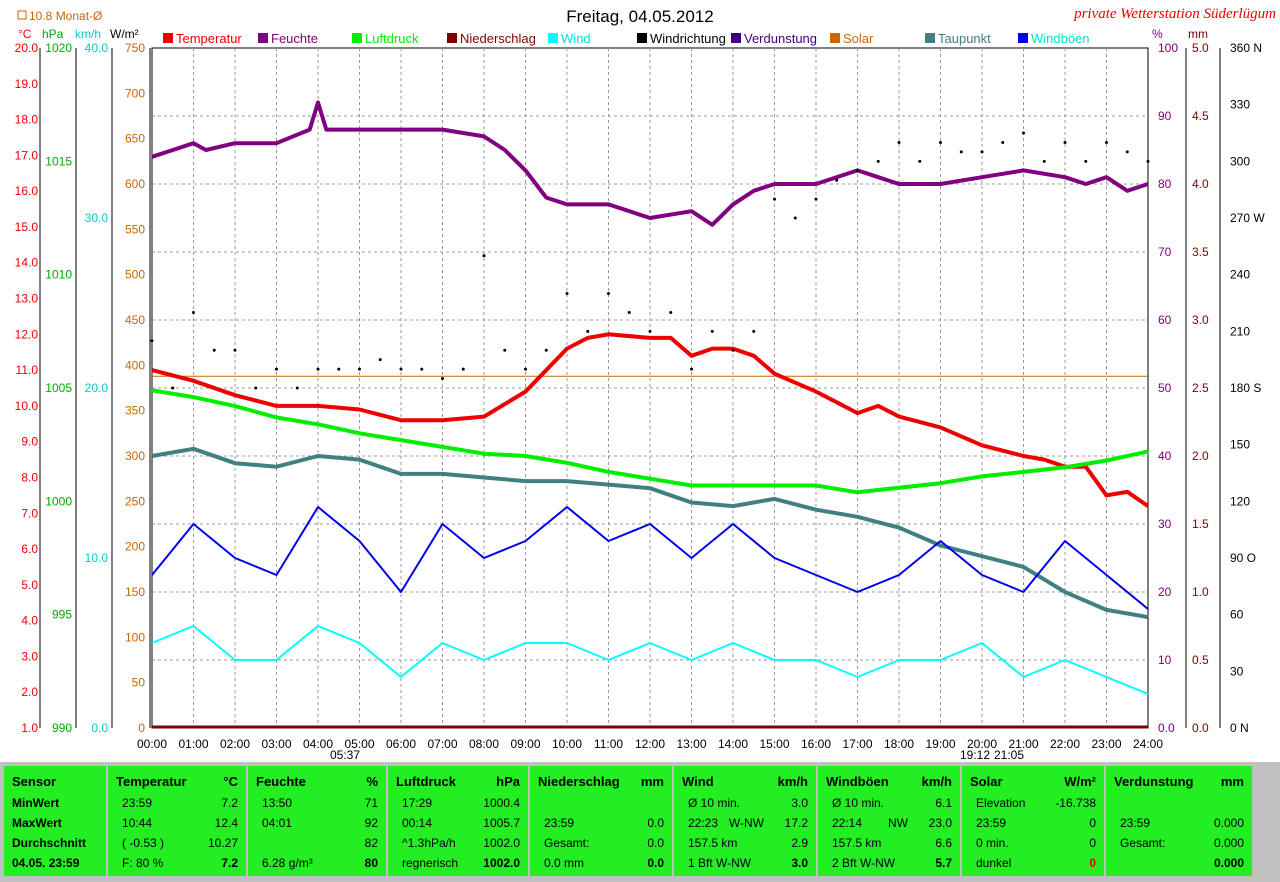 The width and height of the screenshot is (1280, 882). What do you see at coordinates (650, 441) in the screenshot?
I see `series-luftdruck` at bounding box center [650, 441].